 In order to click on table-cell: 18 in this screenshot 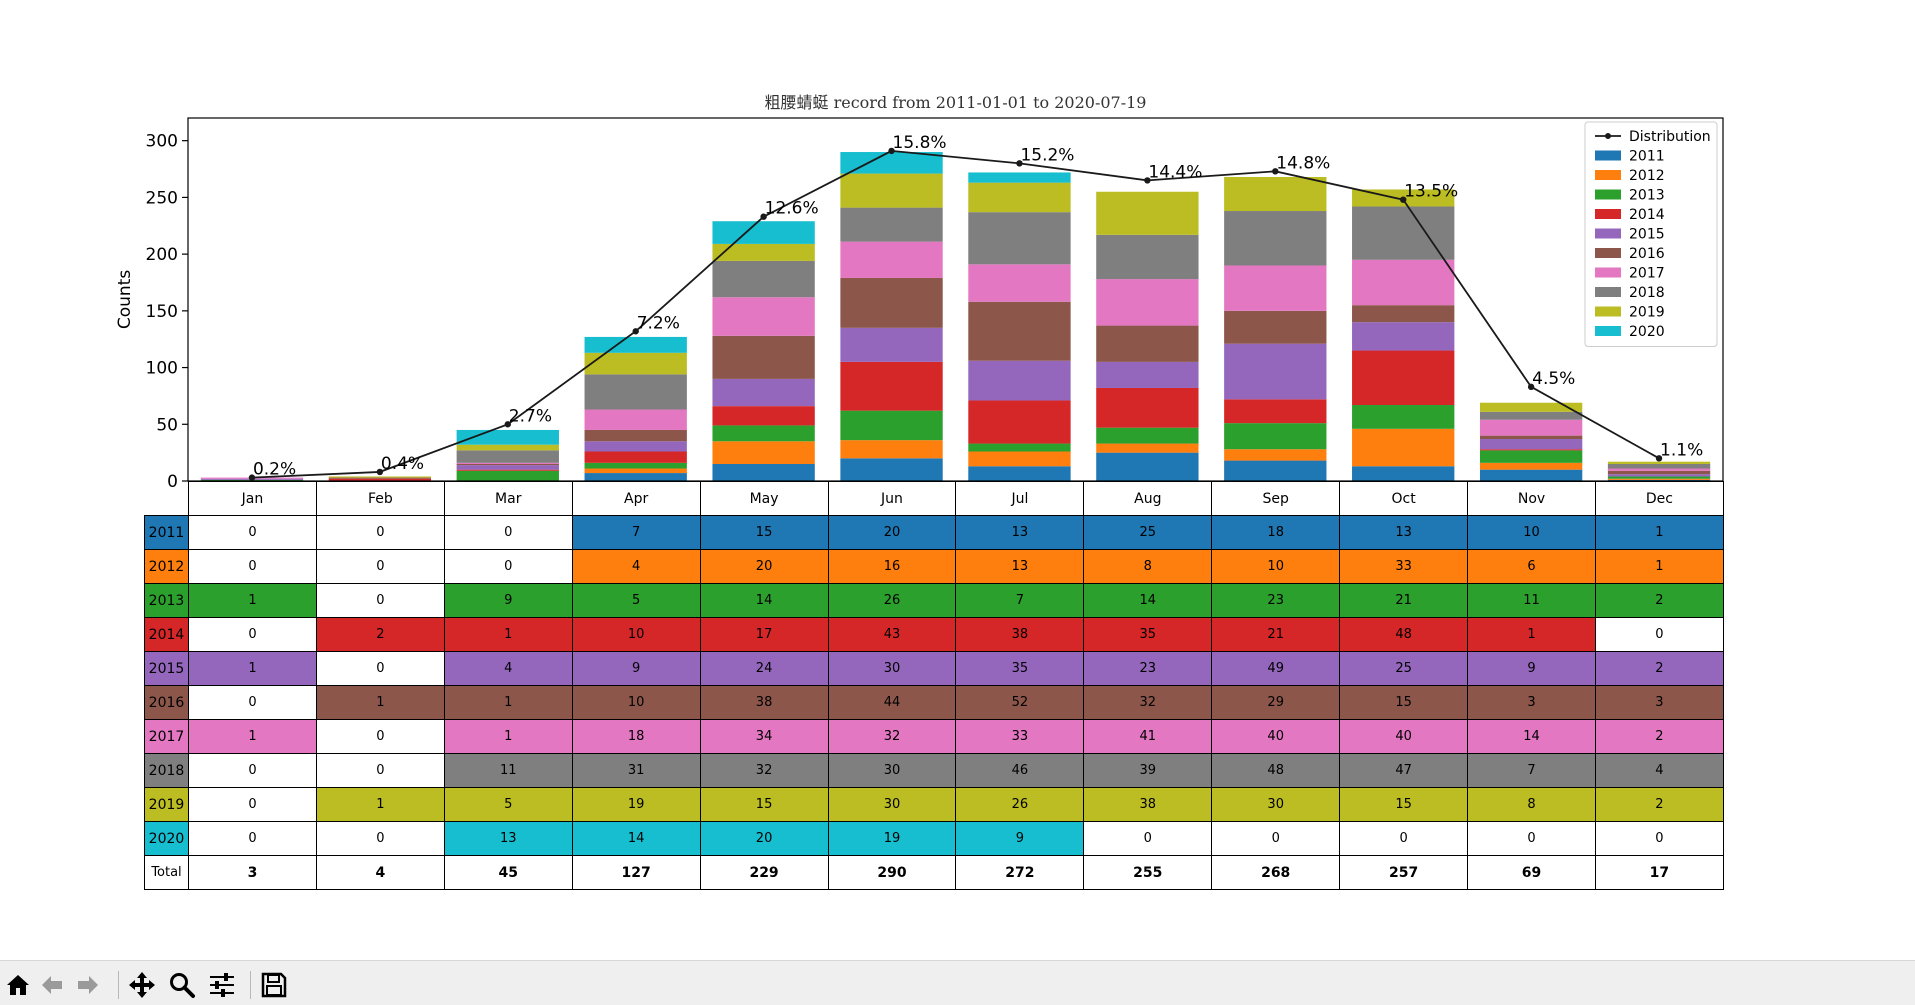, I will do `click(636, 736)`.